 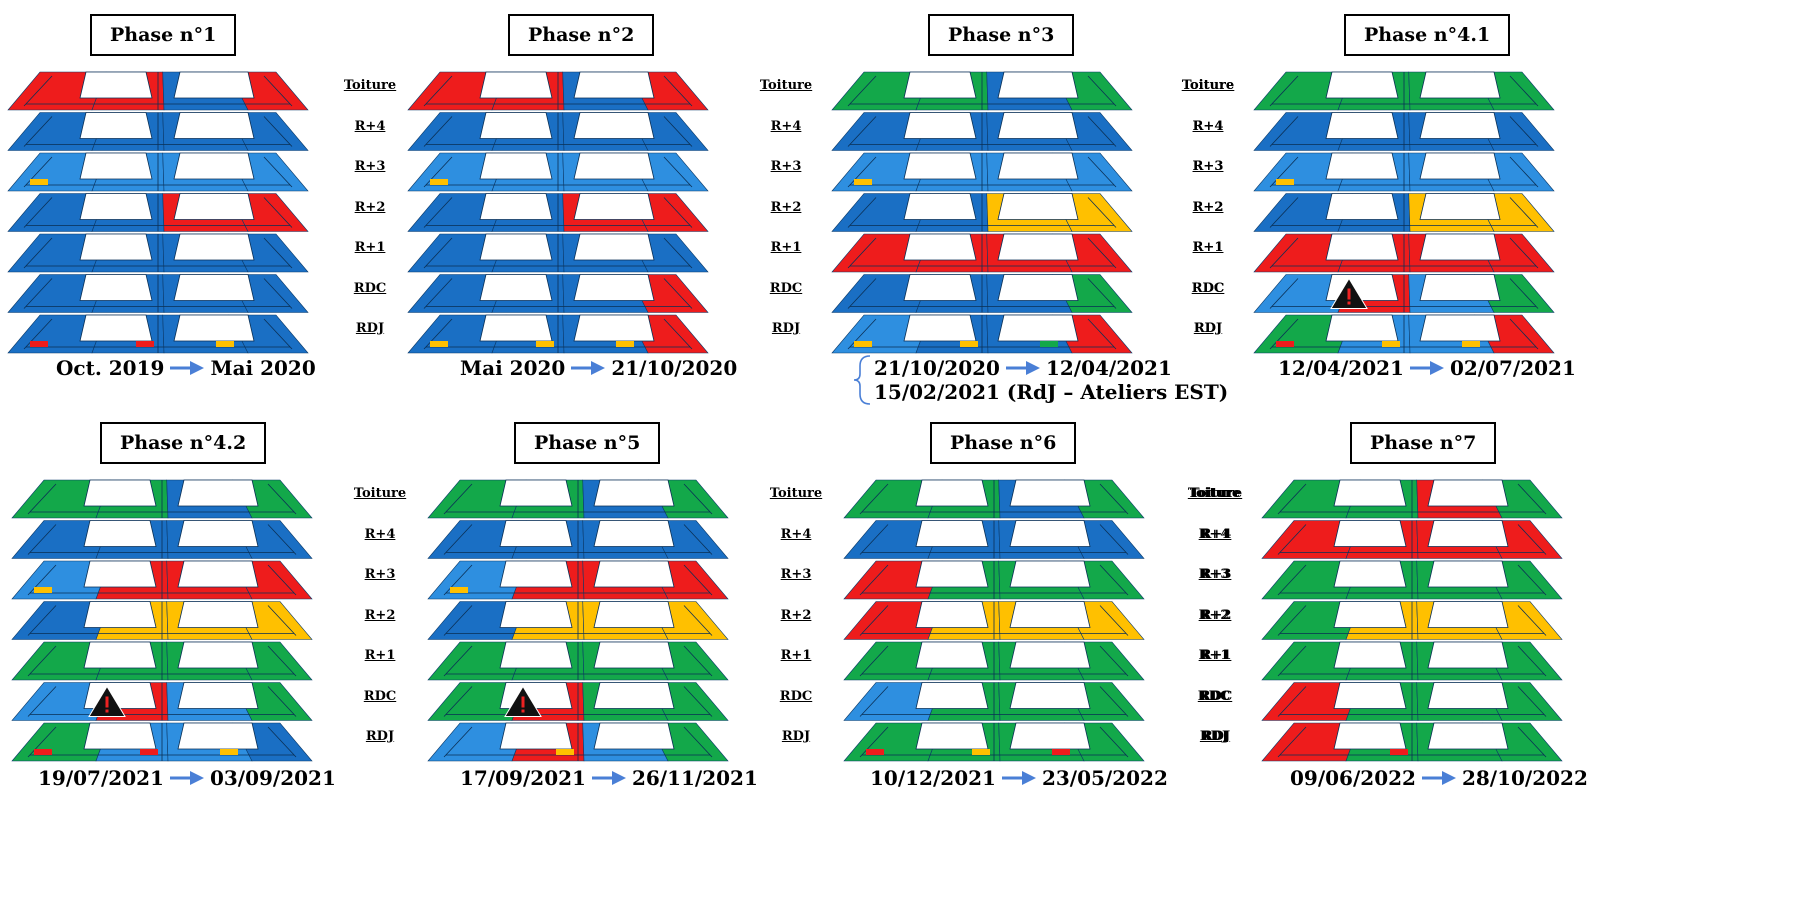 I want to click on floor-label: R+2, so click(x=796, y=615).